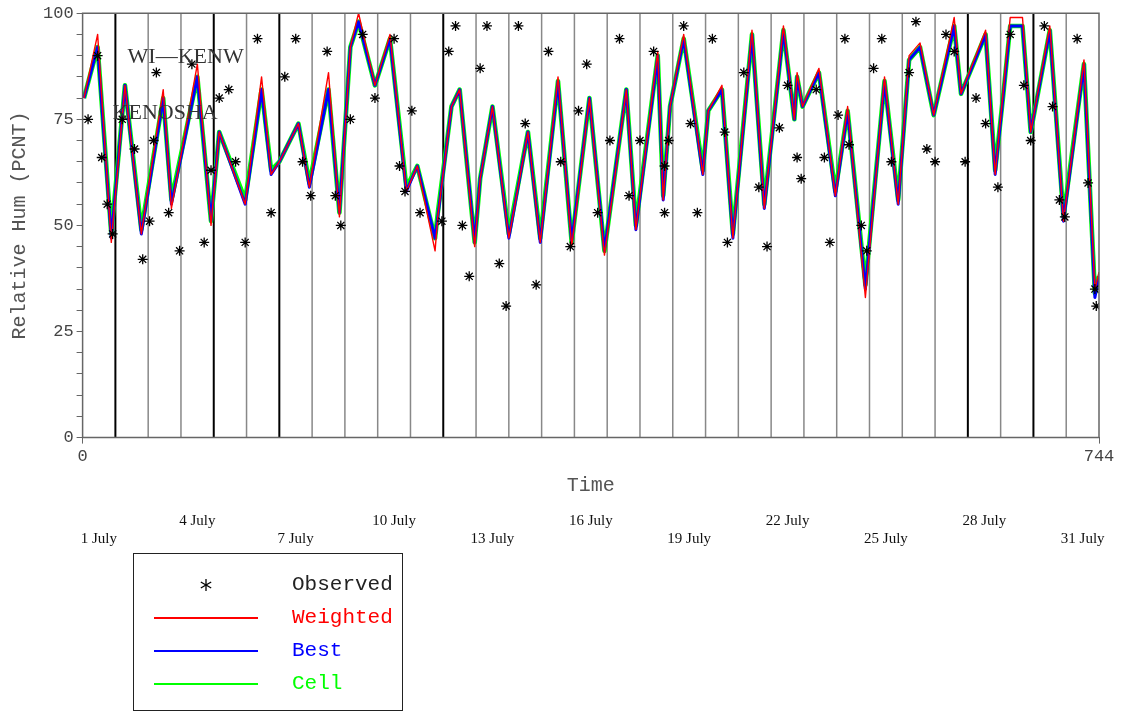 The image size is (1127, 713). Describe the element at coordinates (1083, 537) in the screenshot. I see `text: 31 July` at that location.